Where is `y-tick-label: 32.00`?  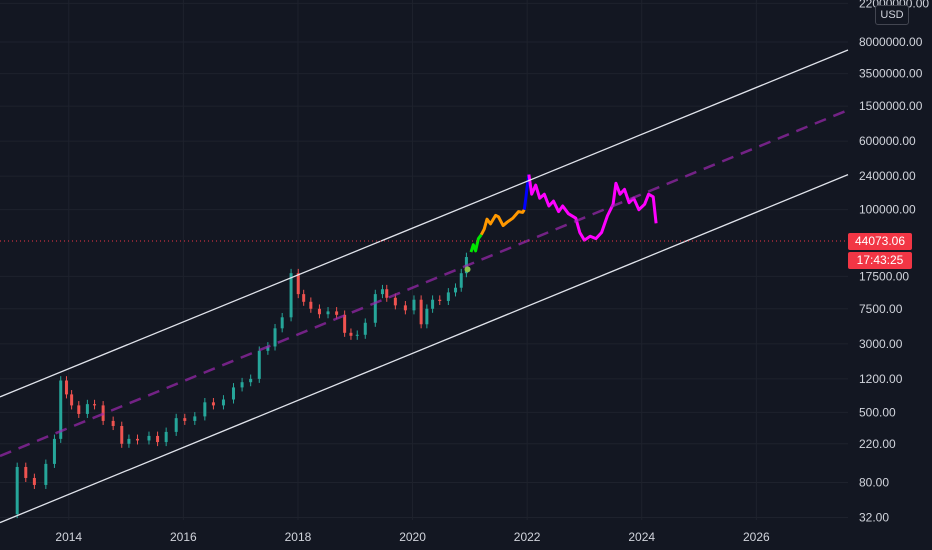
y-tick-label: 32.00 is located at coordinates (874, 518).